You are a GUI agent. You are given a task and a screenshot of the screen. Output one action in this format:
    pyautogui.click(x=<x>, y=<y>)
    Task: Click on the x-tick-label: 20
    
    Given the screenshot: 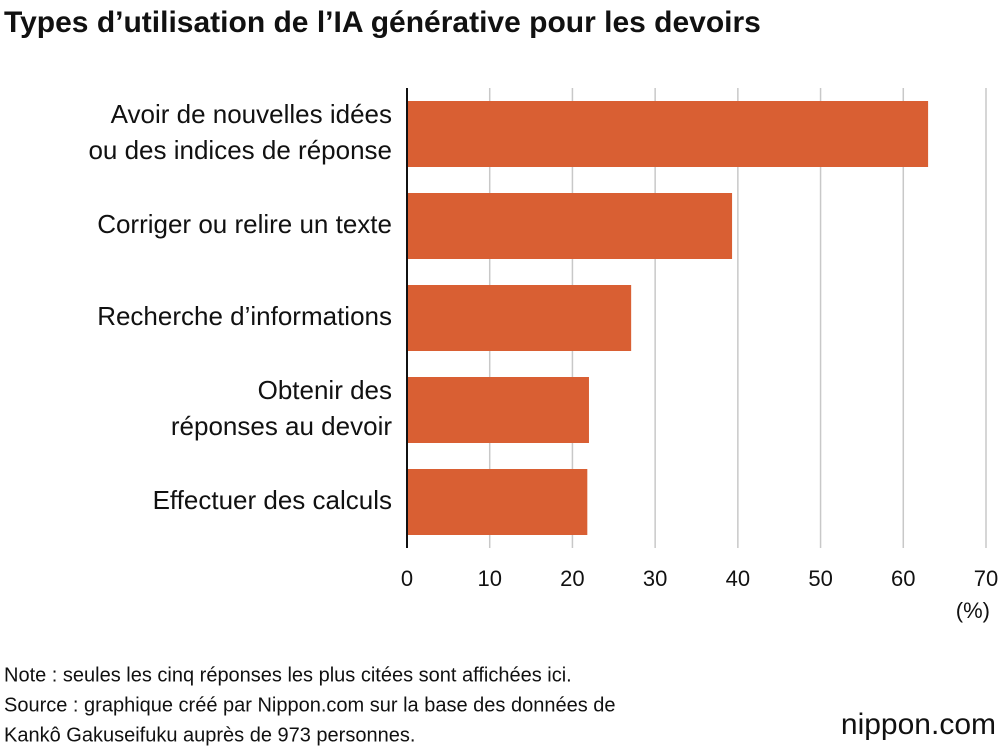 What is the action you would take?
    pyautogui.click(x=572, y=578)
    